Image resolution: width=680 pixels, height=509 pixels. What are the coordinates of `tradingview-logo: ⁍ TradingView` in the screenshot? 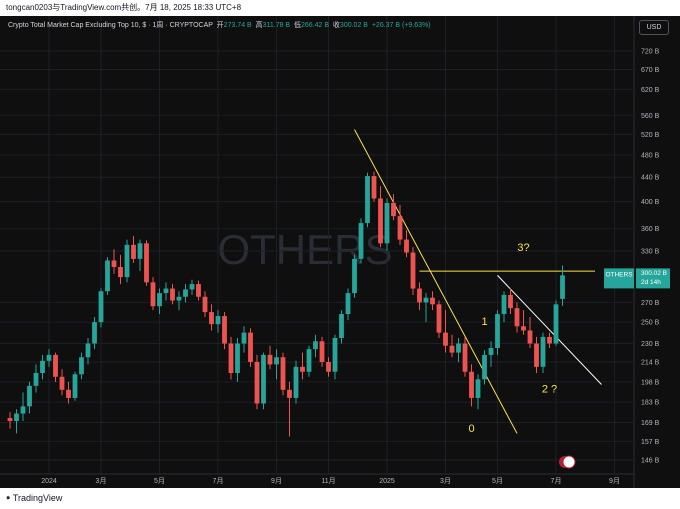 It's located at (34, 498).